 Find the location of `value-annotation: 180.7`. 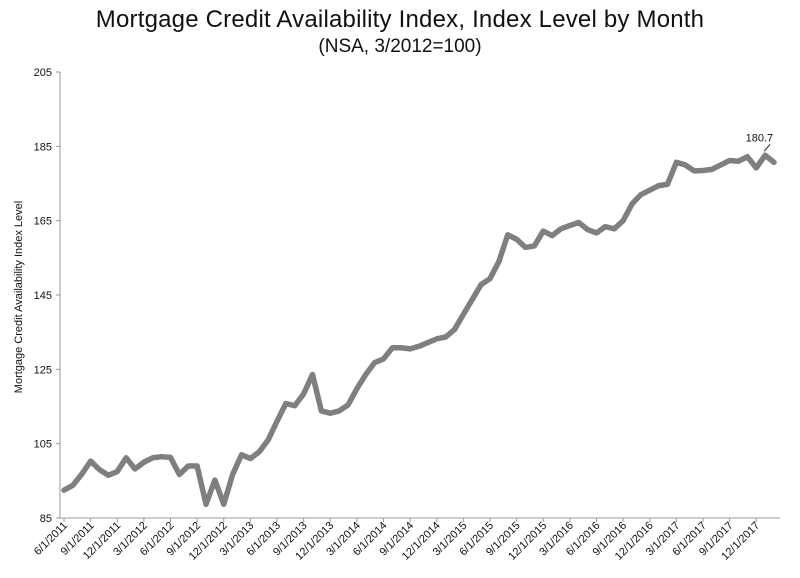

value-annotation: 180.7 is located at coordinates (760, 142).